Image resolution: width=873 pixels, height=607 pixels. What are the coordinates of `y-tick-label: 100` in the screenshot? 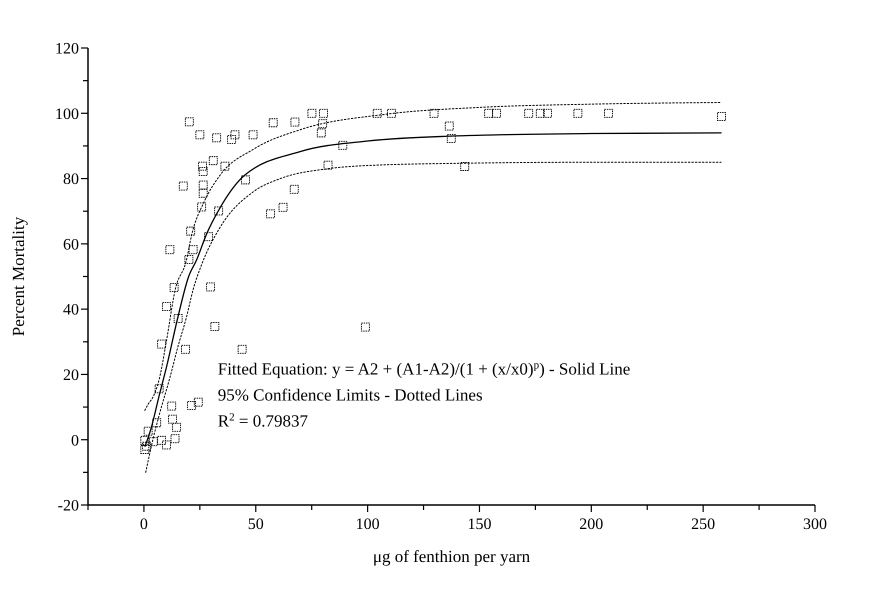 It's located at (67, 114).